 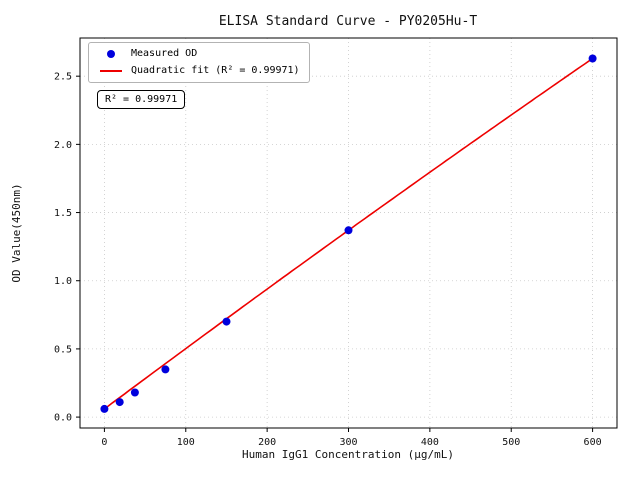 I want to click on legend-label: Measured OD, so click(x=164, y=53).